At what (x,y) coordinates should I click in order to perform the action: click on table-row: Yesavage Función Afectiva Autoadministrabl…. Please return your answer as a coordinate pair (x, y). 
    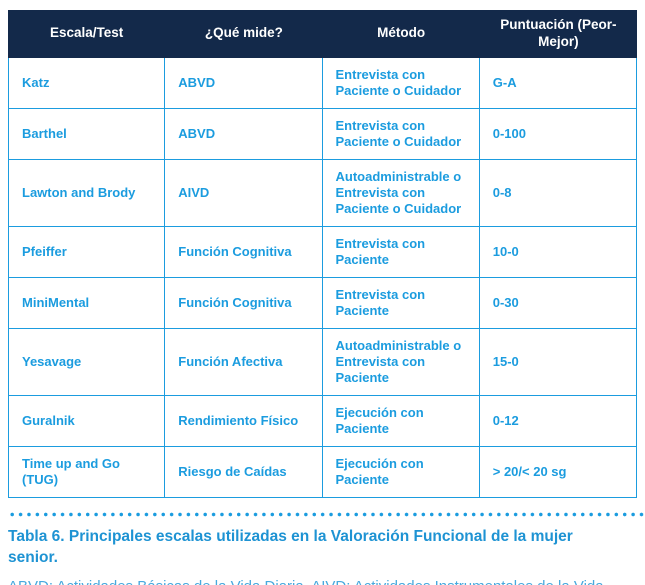
    Looking at the image, I should click on (322, 362).